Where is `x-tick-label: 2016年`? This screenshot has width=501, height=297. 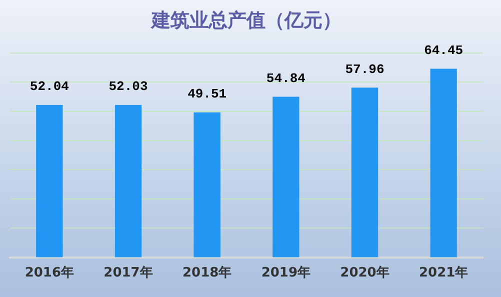 x-tick-label: 2016年 is located at coordinates (49, 273).